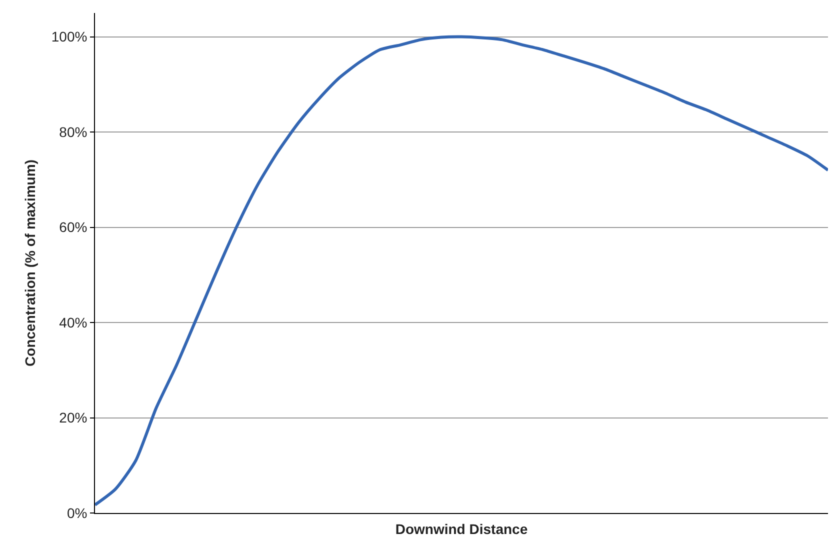 The image size is (830, 551). What do you see at coordinates (30, 263) in the screenshot?
I see `y-axis-title: Concentration (% of maximum)` at bounding box center [30, 263].